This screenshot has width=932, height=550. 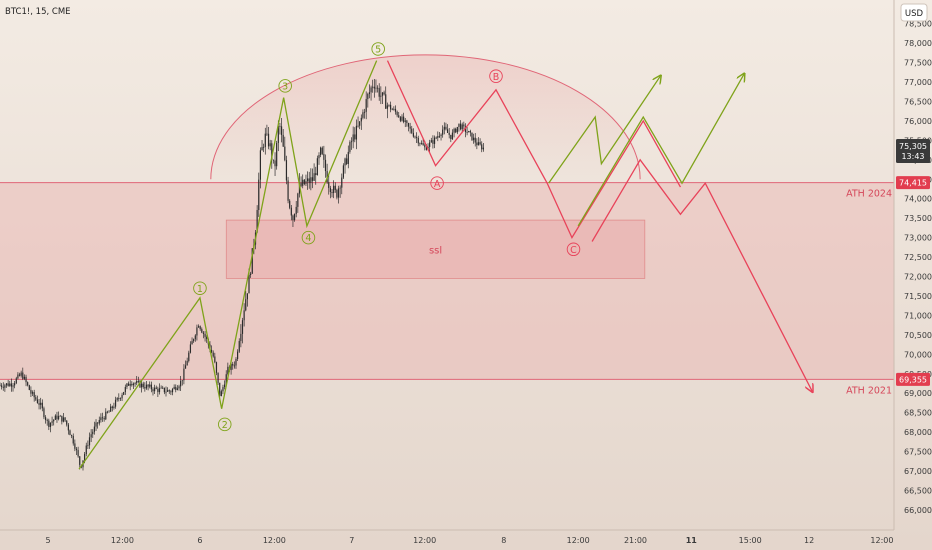 I want to click on currency-button: USD, so click(x=914, y=12).